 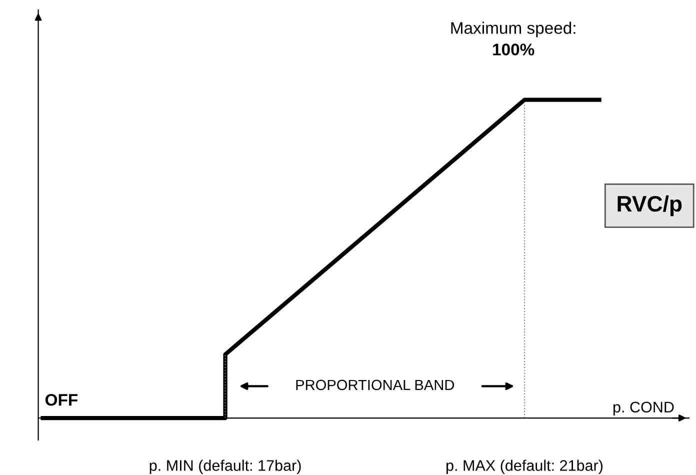 What do you see at coordinates (225, 467) in the screenshot?
I see `x-tick-label: p. MIN (default: 17bar)` at bounding box center [225, 467].